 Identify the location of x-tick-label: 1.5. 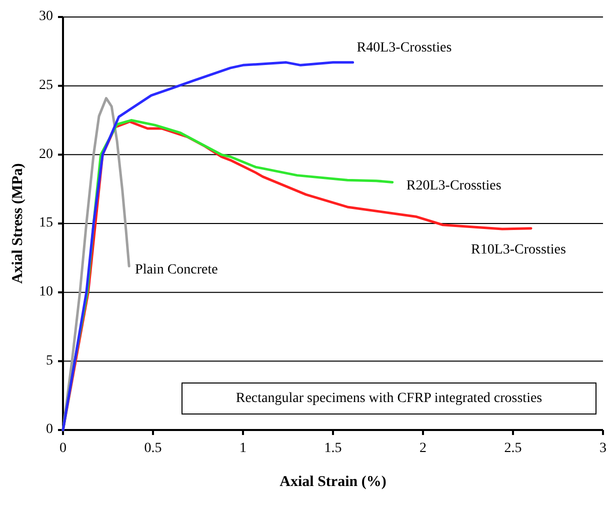
(333, 448).